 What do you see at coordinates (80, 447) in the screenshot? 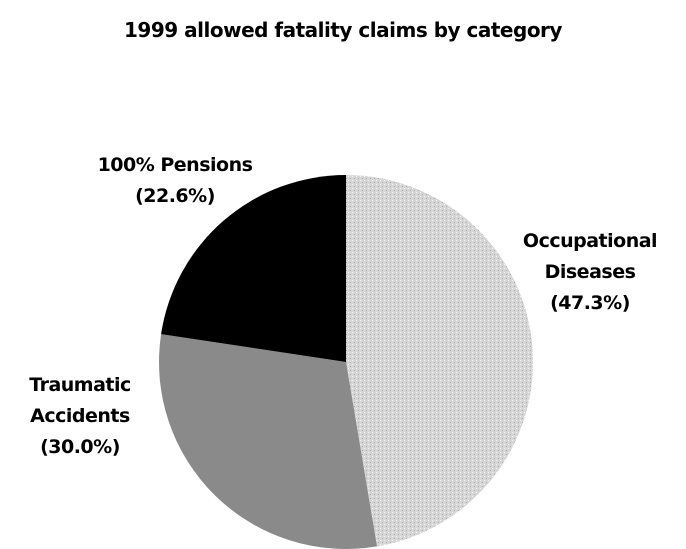
I see `slice-value: (30.0%)` at bounding box center [80, 447].